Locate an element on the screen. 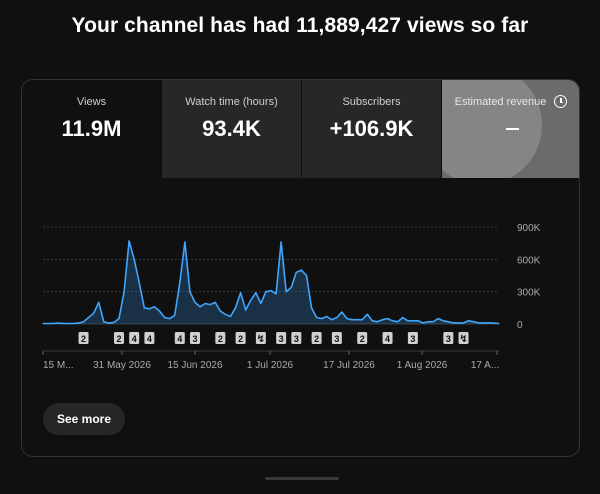 Image resolution: width=600 pixels, height=494 pixels. x-tick-label: 17 Jul 2026 is located at coordinates (349, 365).